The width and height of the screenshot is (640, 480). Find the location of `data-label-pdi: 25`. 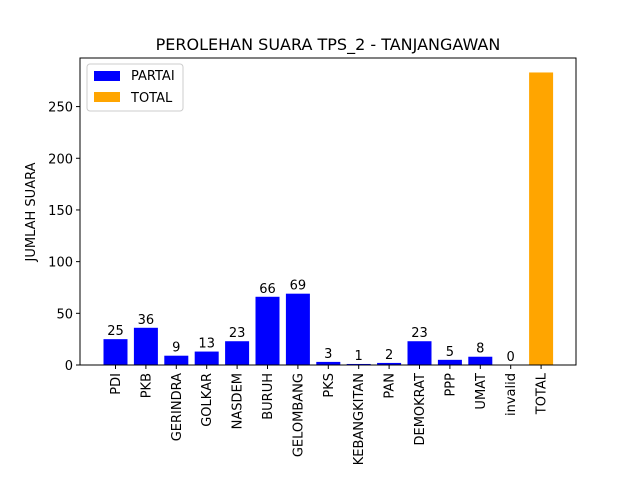

data-label-pdi: 25 is located at coordinates (115, 331).